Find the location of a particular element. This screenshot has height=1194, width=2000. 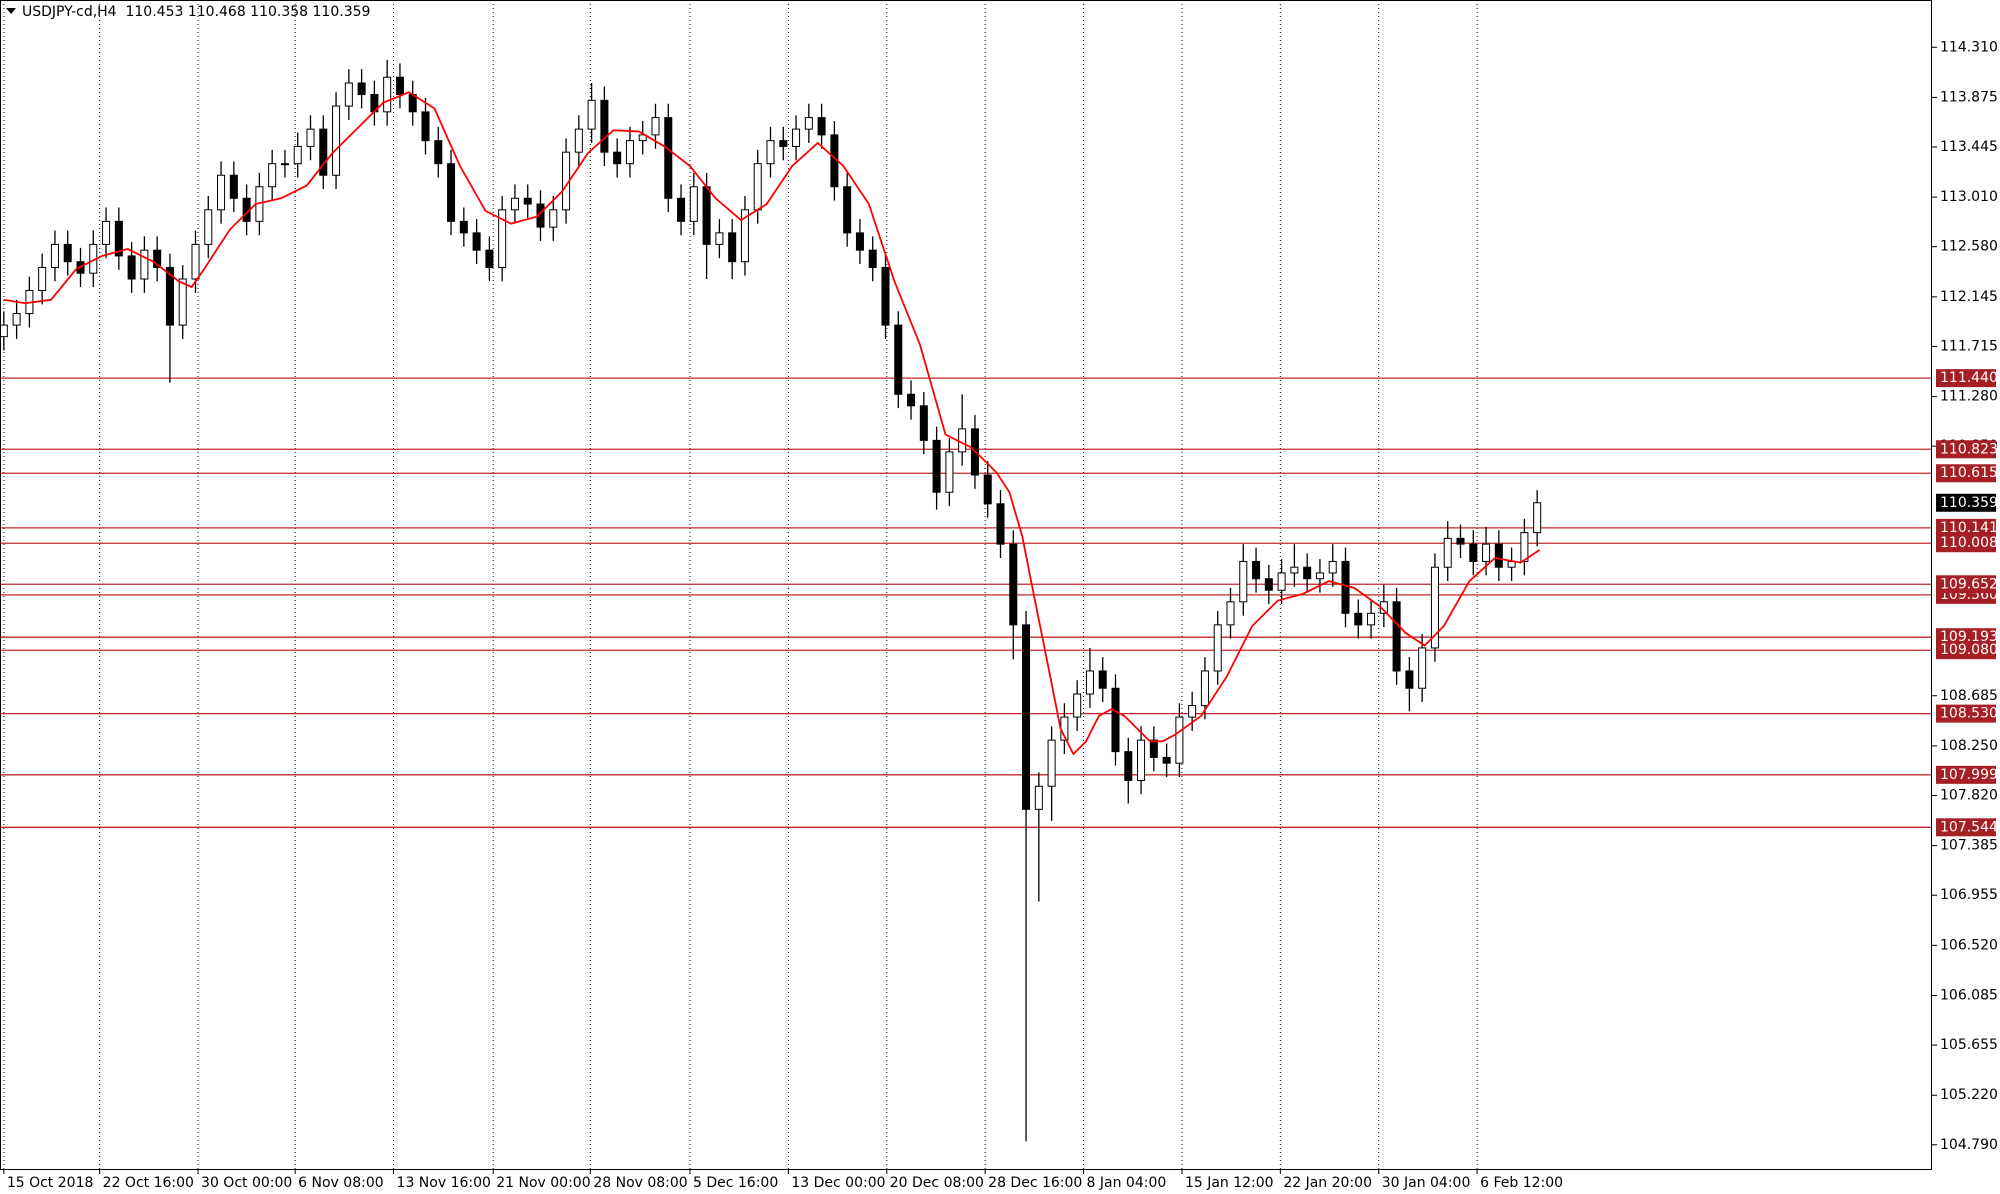

level-label: 110.615 is located at coordinates (1969, 473).